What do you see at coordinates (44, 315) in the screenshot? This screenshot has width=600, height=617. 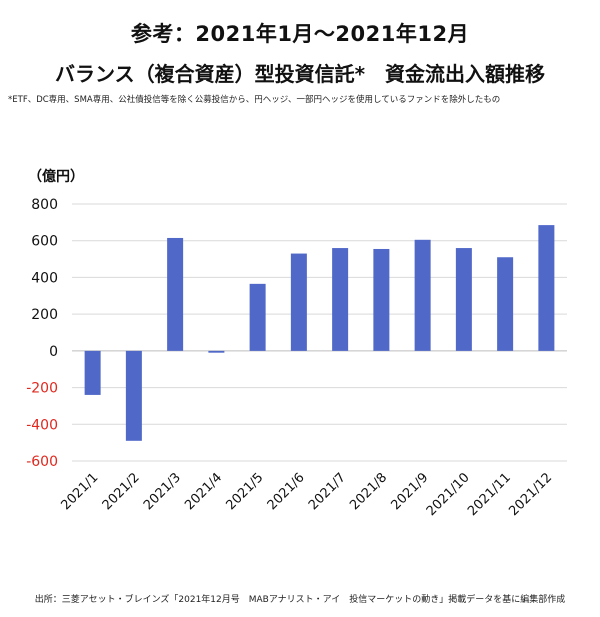 I see `y-tick-label: 200` at bounding box center [44, 315].